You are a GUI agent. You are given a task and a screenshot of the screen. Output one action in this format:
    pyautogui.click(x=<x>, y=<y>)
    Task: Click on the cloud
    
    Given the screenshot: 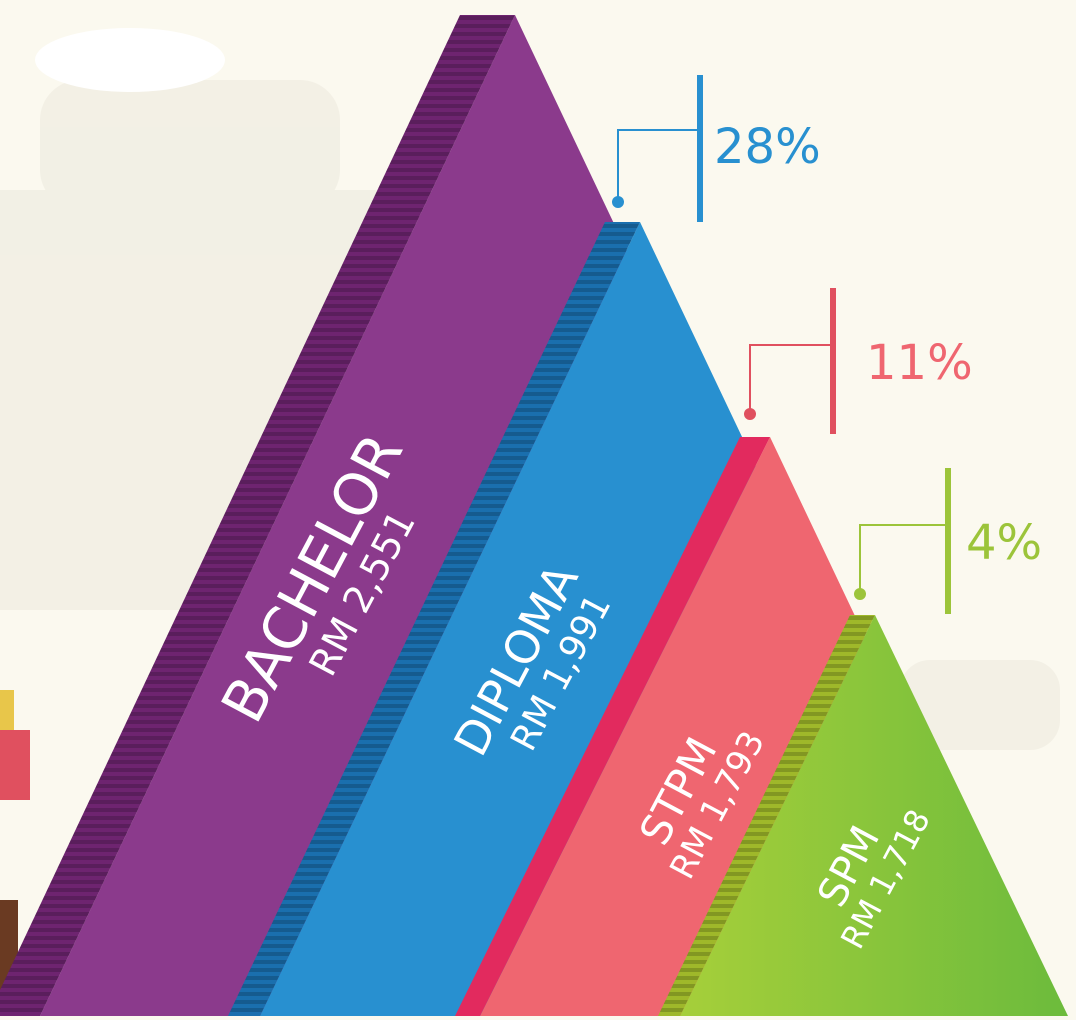 What is the action you would take?
    pyautogui.click(x=130, y=60)
    